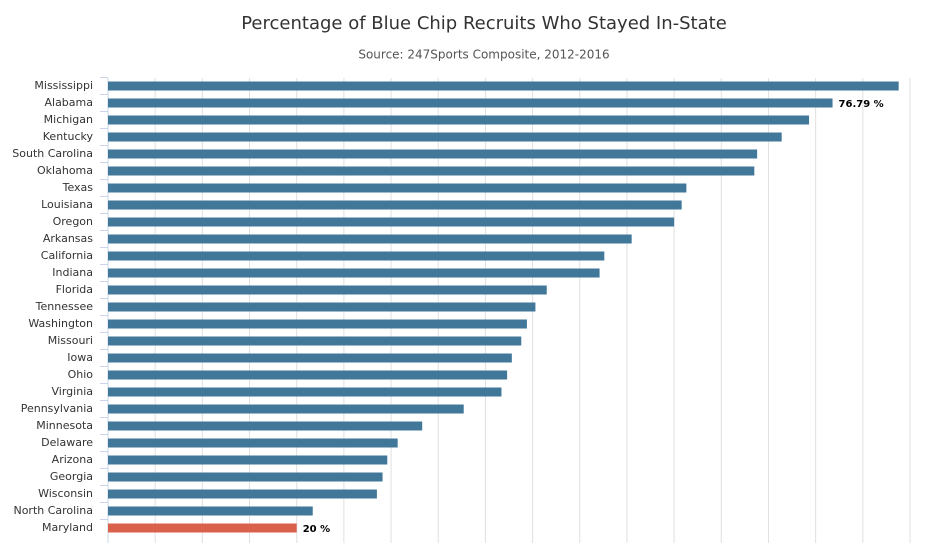  I want to click on y-tick-label: Arkansas, so click(68, 238).